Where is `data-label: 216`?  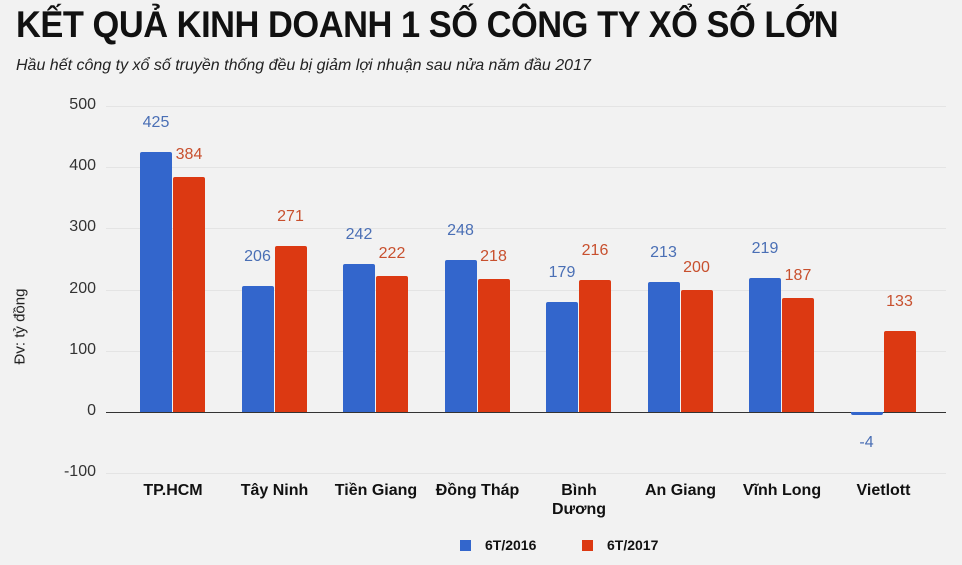 data-label: 216 is located at coordinates (595, 250).